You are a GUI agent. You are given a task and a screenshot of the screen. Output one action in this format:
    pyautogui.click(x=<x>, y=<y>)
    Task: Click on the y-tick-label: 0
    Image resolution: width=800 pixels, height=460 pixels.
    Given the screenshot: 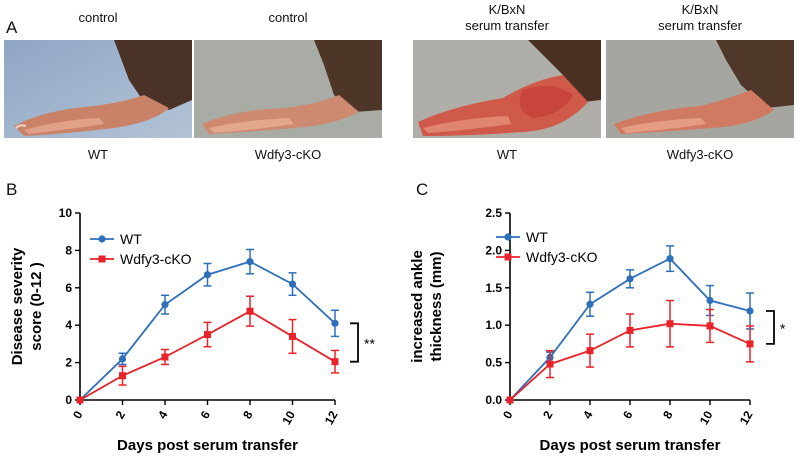 What is the action you would take?
    pyautogui.click(x=68, y=400)
    